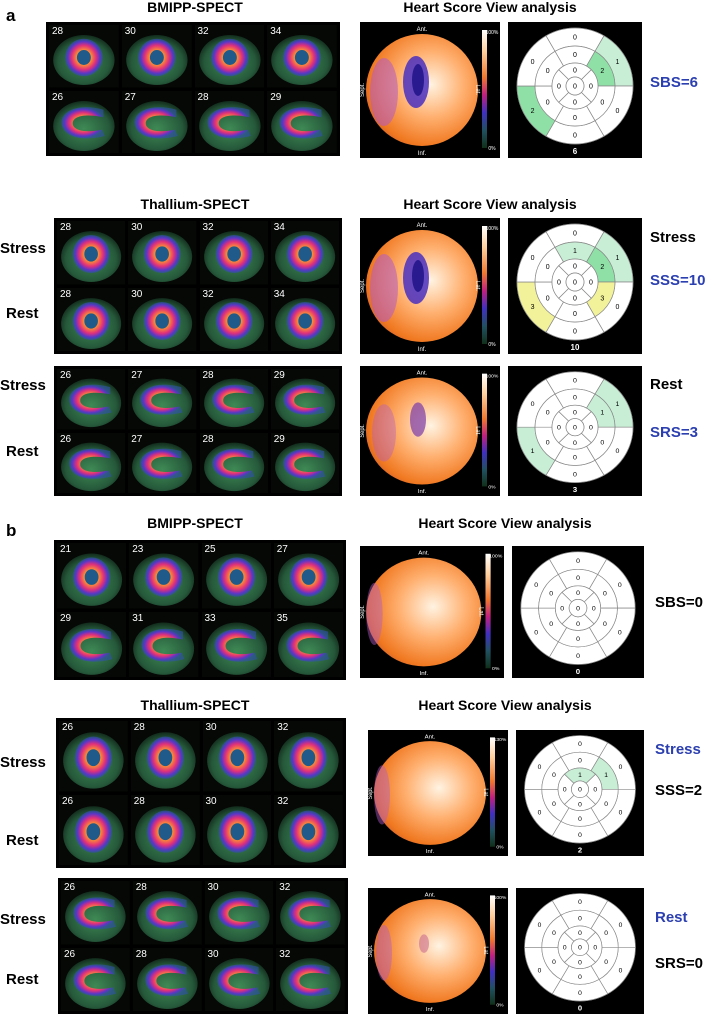  I want to click on polar-map: Ant. Inf. Sept. Lat. 100% 0%, so click(430, 431).